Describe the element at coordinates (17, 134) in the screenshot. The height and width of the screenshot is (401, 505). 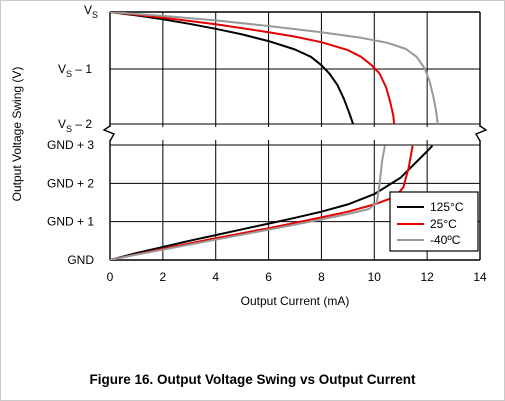
I see `y-axis-label: Output Voltage Swing (V)` at that location.